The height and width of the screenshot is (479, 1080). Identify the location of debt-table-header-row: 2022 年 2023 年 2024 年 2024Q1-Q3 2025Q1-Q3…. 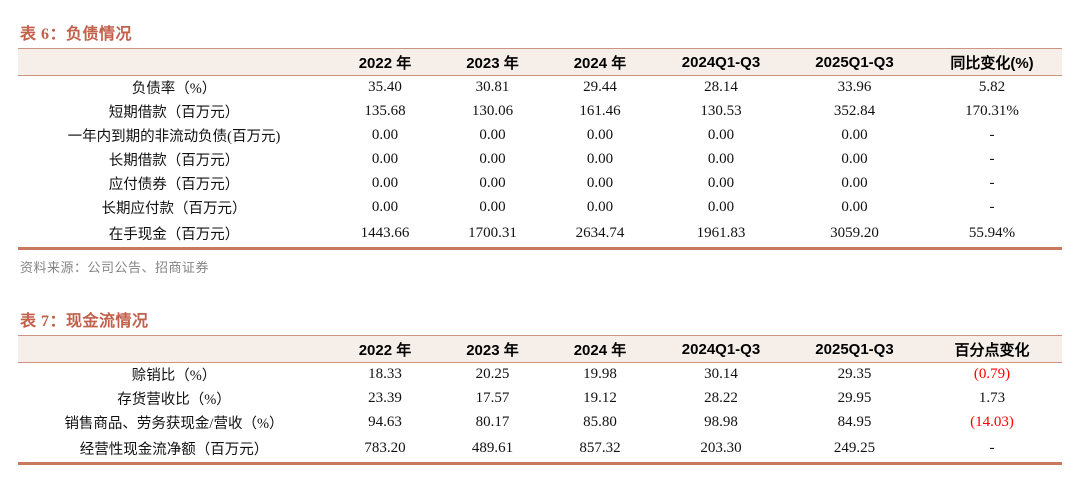
(540, 62).